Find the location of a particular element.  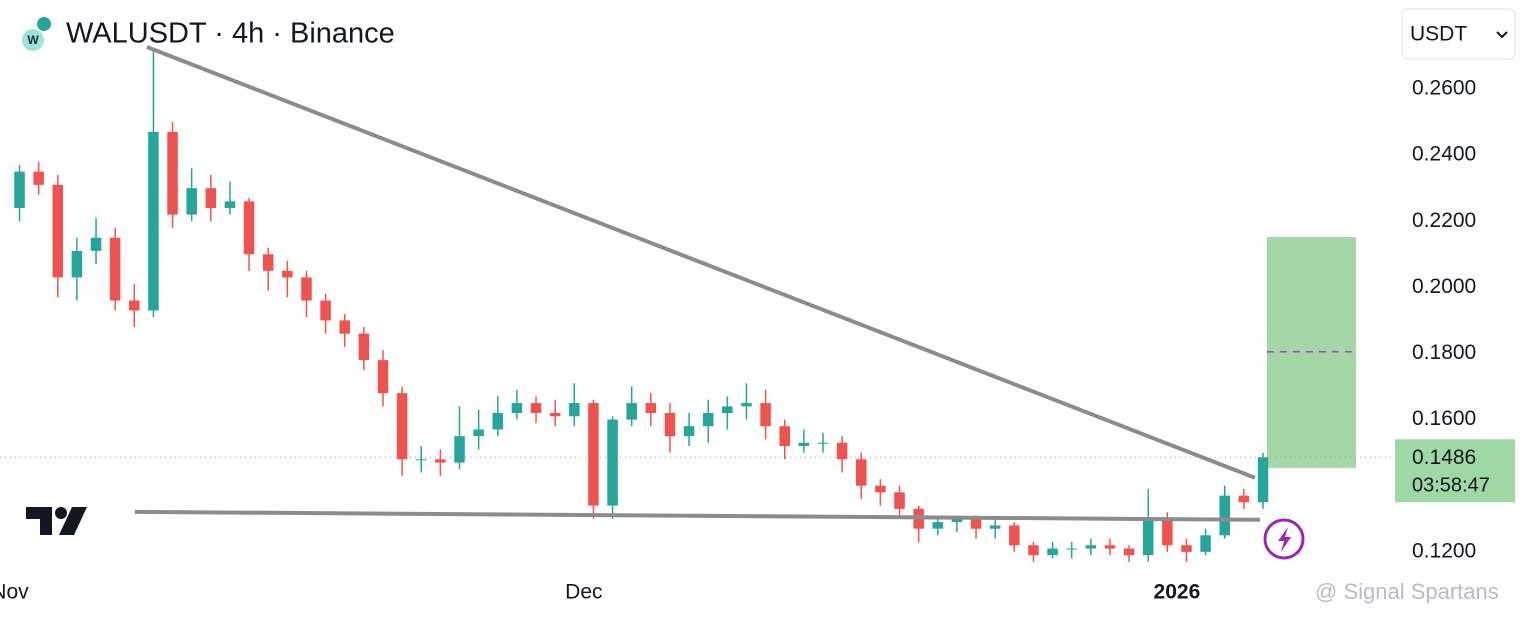

currency-select is located at coordinates (1458, 34).